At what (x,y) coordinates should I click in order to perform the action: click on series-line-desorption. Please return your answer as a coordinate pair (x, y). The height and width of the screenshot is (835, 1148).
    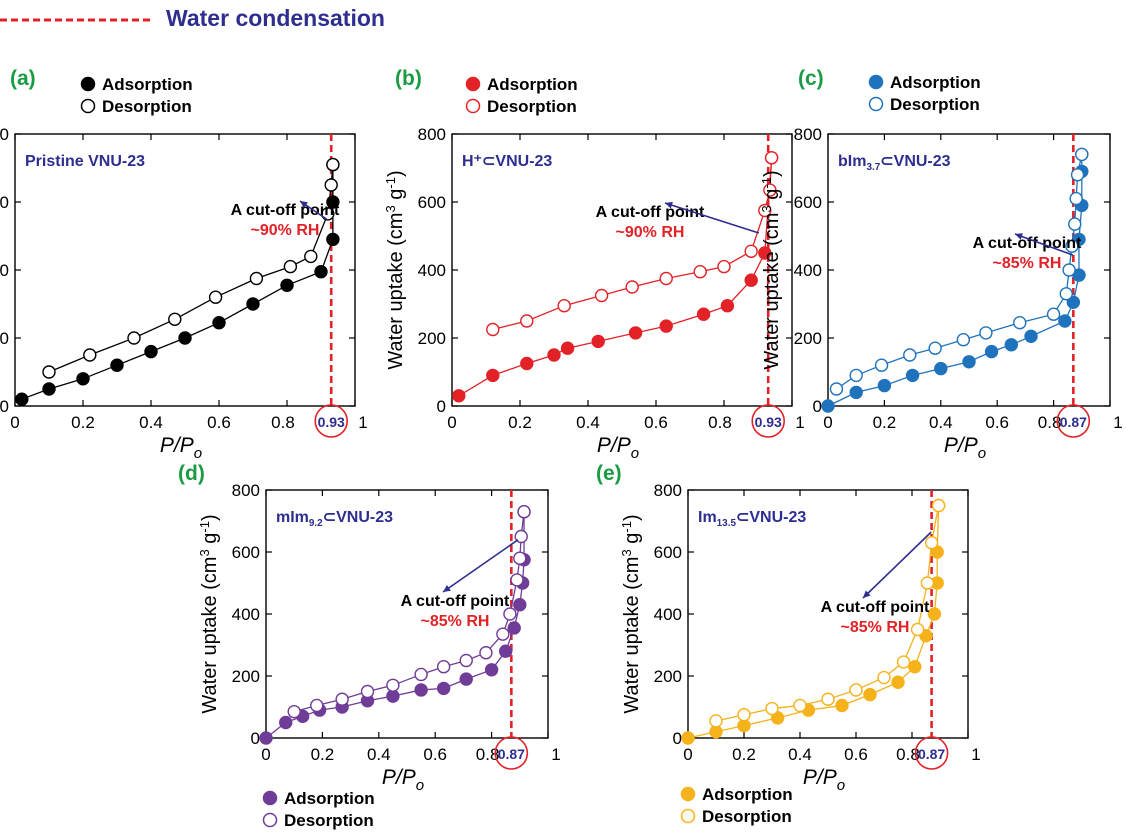
    Looking at the image, I should click on (409, 612).